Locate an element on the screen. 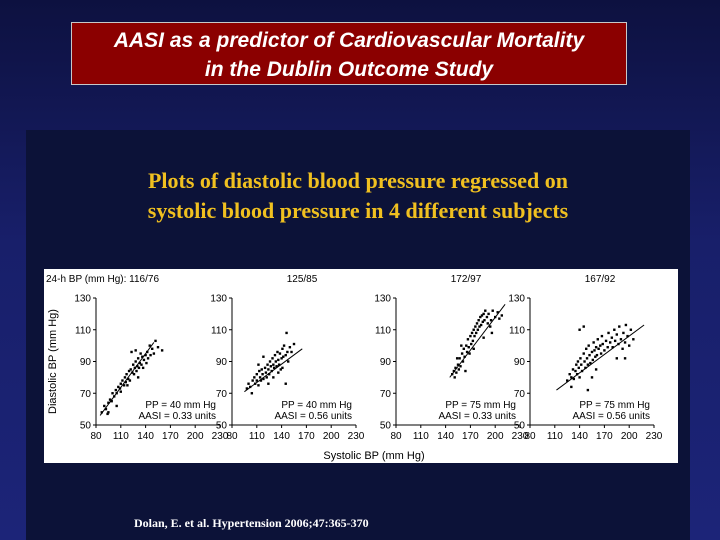  x-tick-label: 200 is located at coordinates (331, 436).